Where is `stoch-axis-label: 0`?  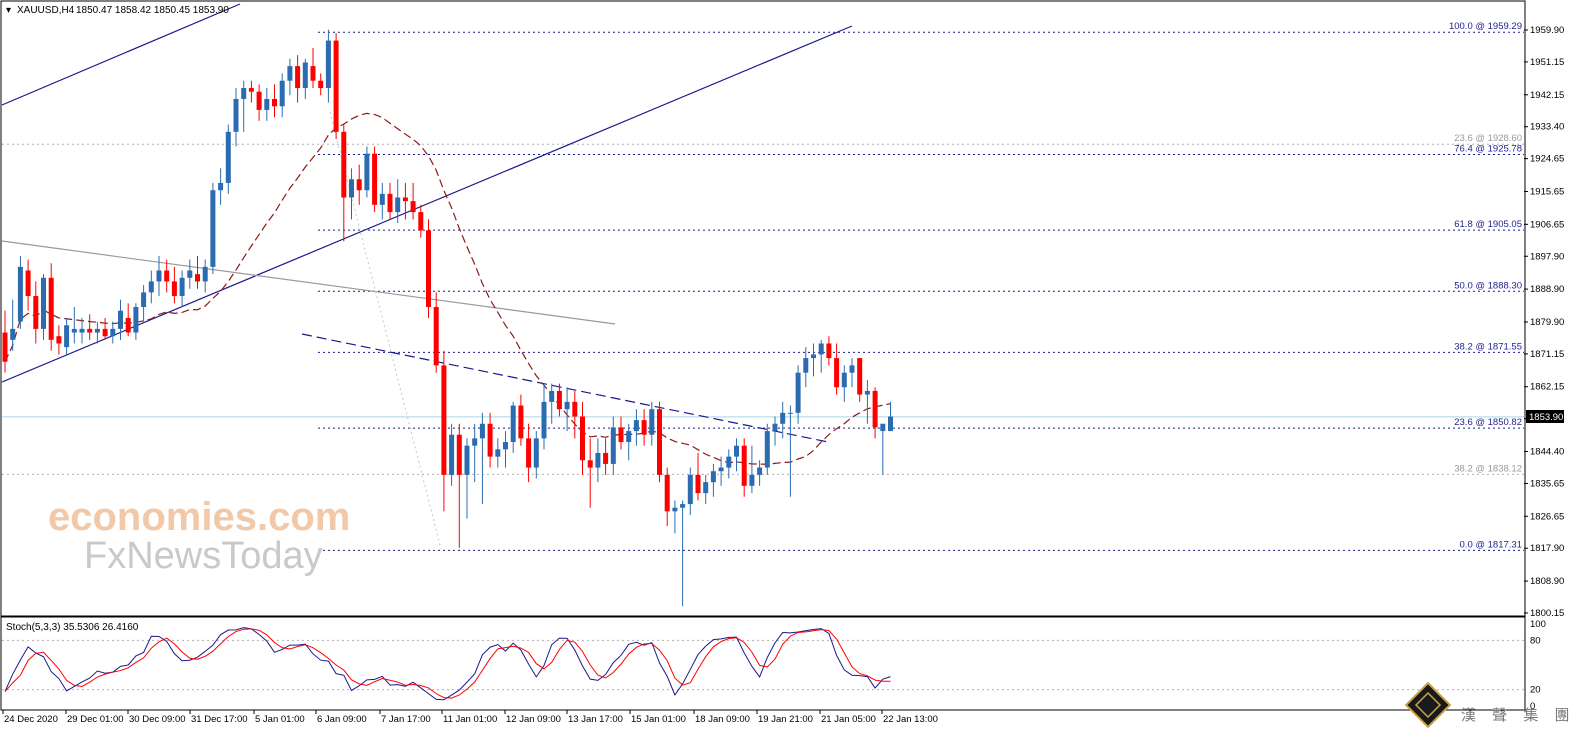
stoch-axis-label: 0 is located at coordinates (1532, 706).